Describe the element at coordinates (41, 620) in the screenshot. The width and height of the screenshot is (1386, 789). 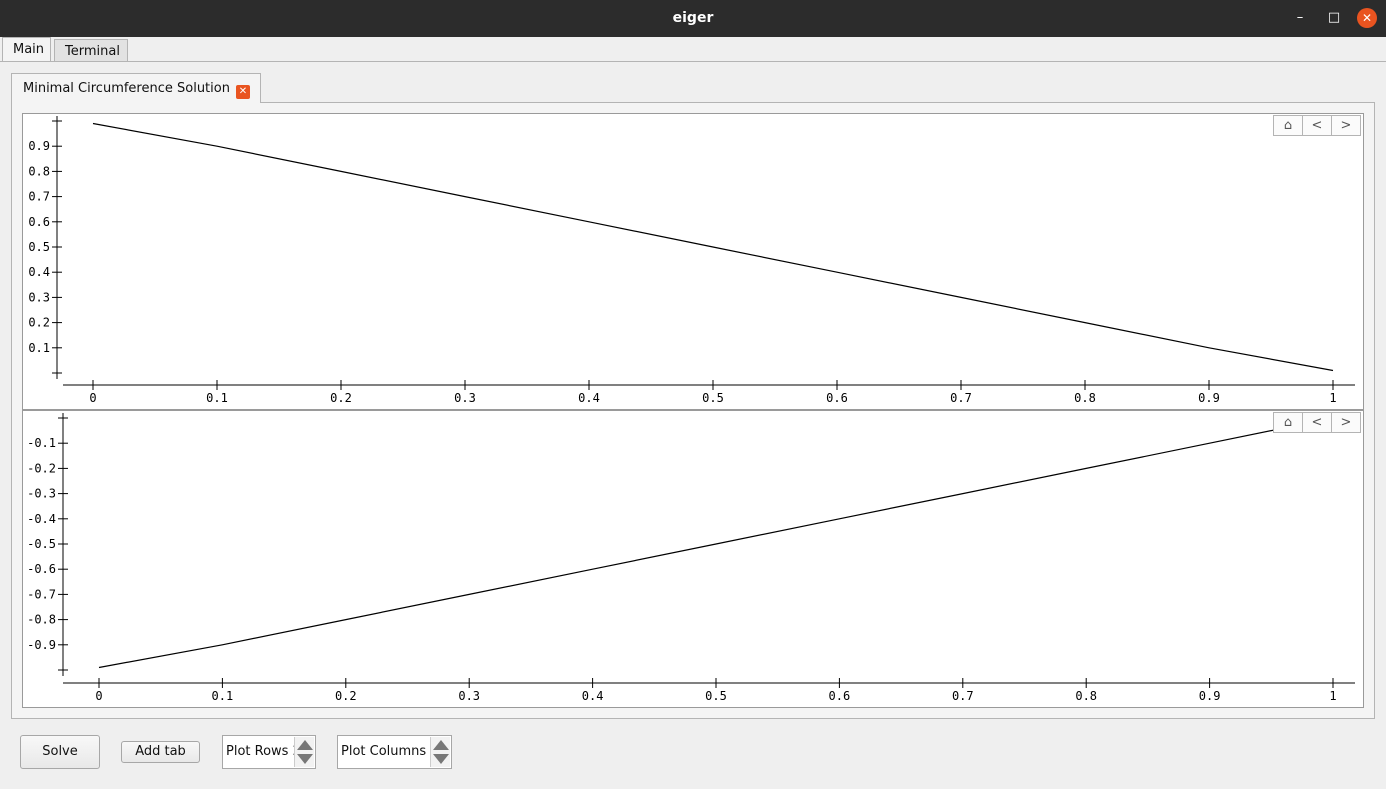
I see `y-tick-label: -0.8` at that location.